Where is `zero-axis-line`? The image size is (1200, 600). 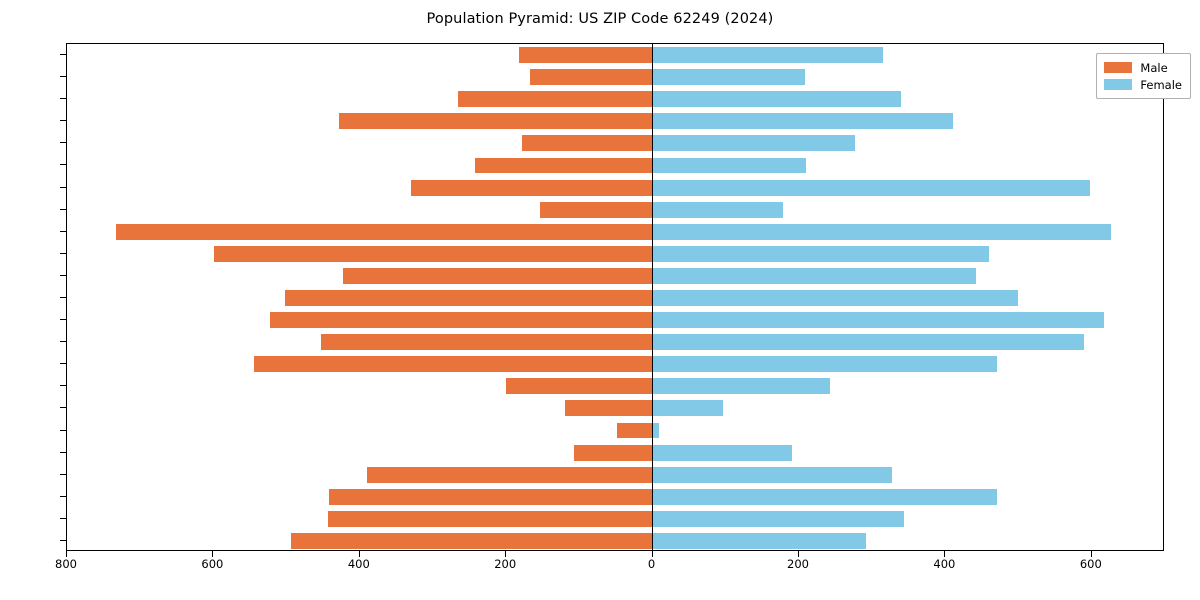
zero-axis-line is located at coordinates (652, 297).